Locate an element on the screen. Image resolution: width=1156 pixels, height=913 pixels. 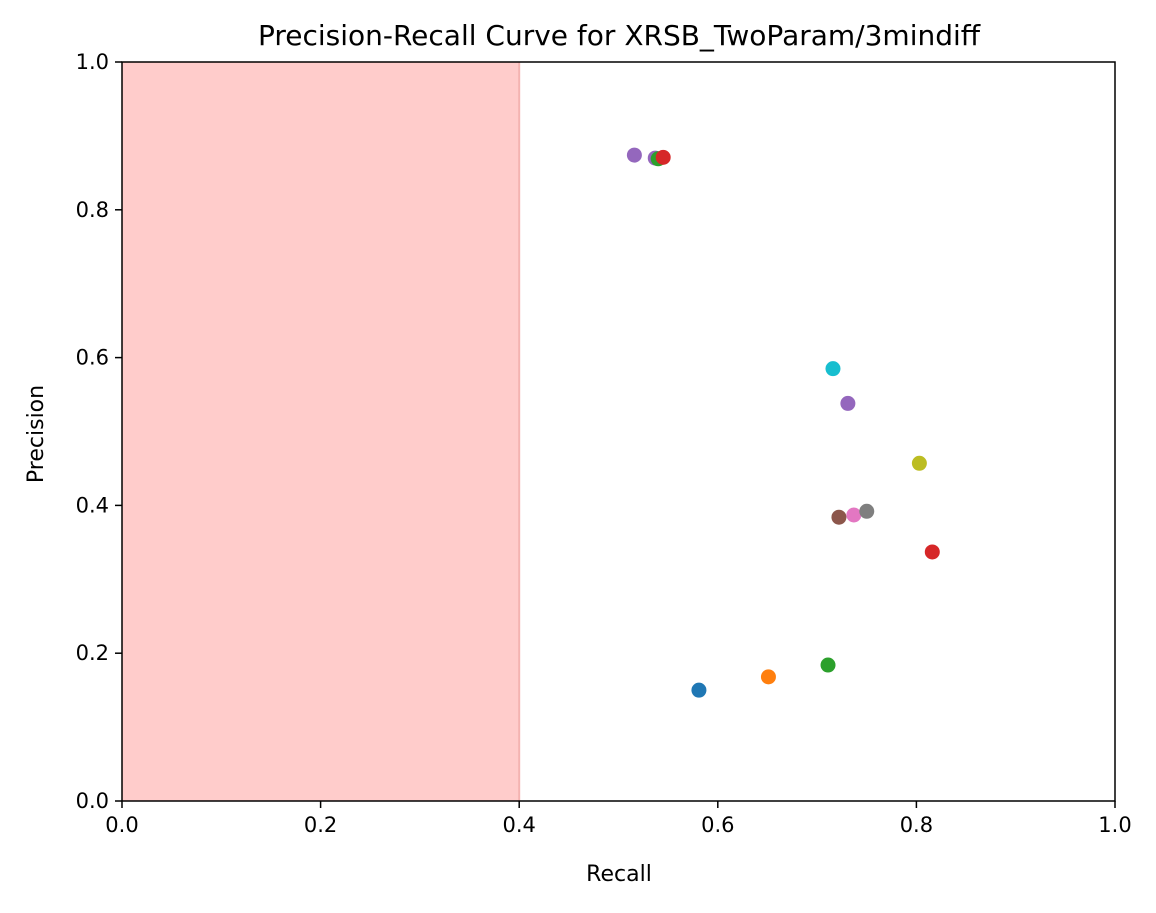
y-tick-label-5: 1.0 is located at coordinates (92, 62).